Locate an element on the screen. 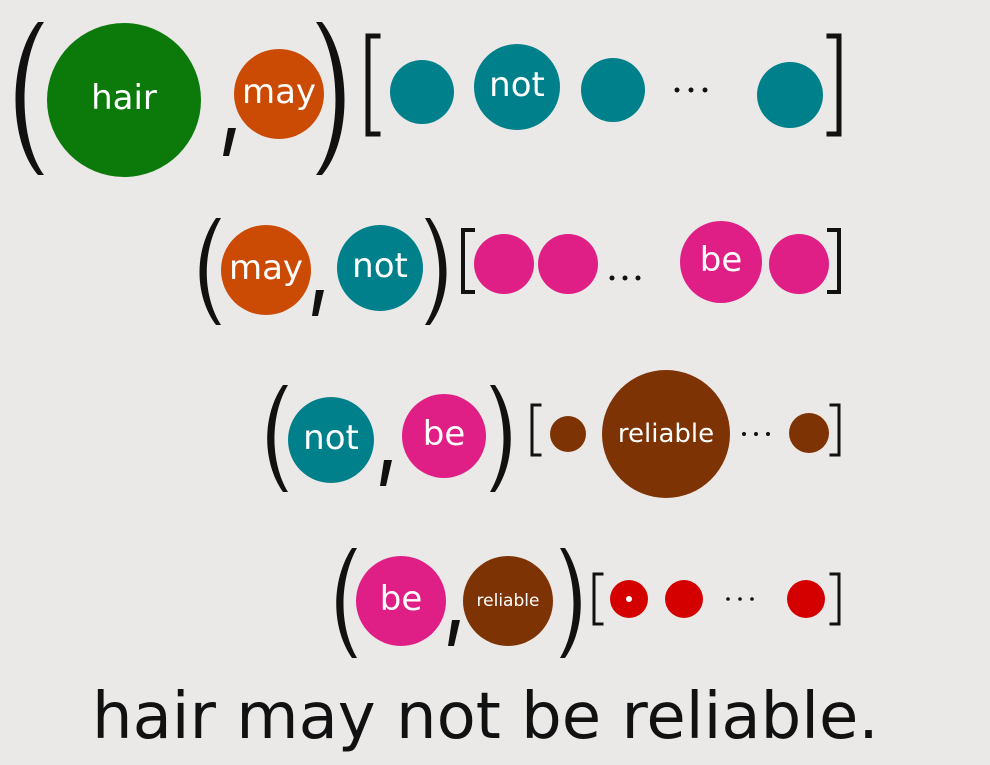 This screenshot has height=765, width=990. row-2: may not be is located at coordinates (520, 271).